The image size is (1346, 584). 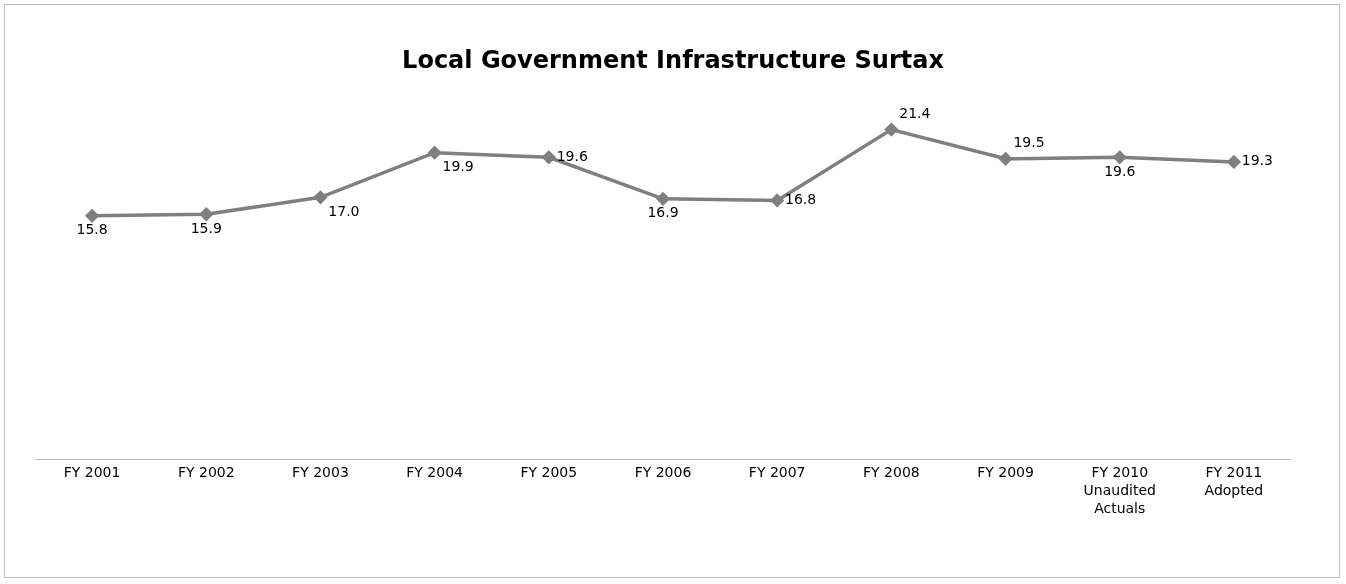 I want to click on x-tick-label: FY 2002, so click(x=206, y=471).